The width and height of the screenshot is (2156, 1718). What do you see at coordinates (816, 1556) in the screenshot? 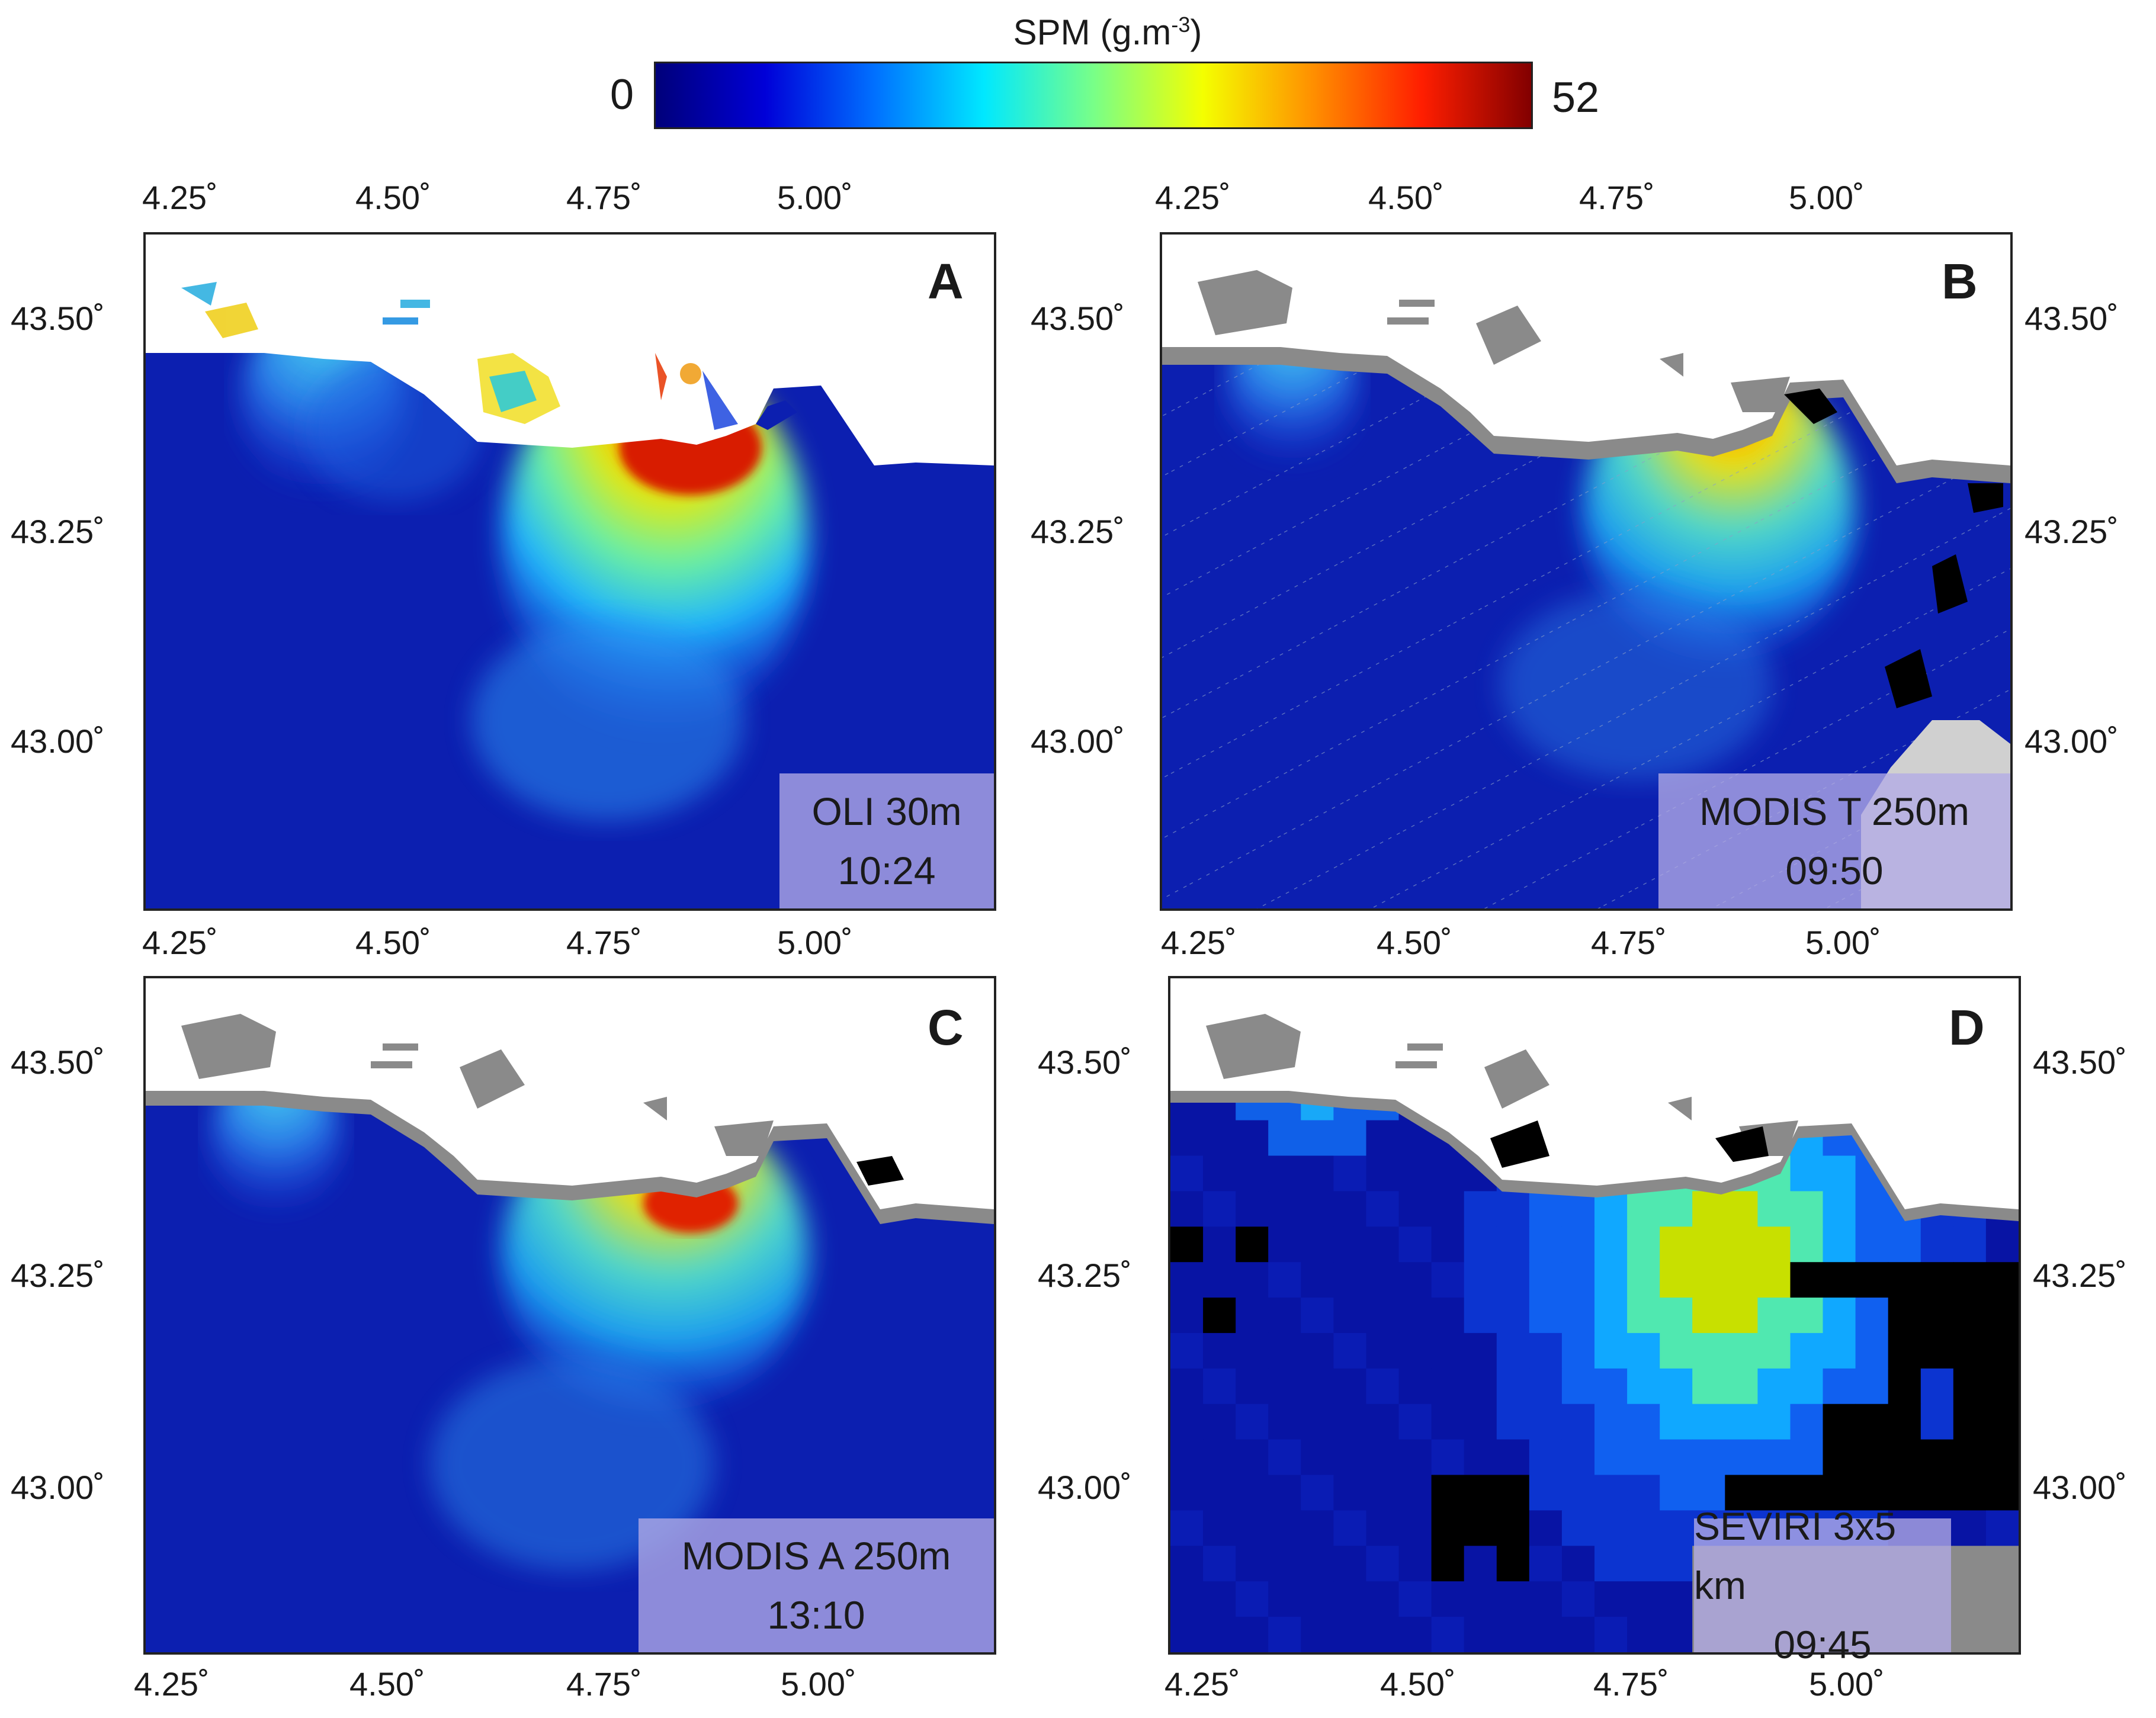
I see `panel-c-sensor: MODIS A 250m` at bounding box center [816, 1556].